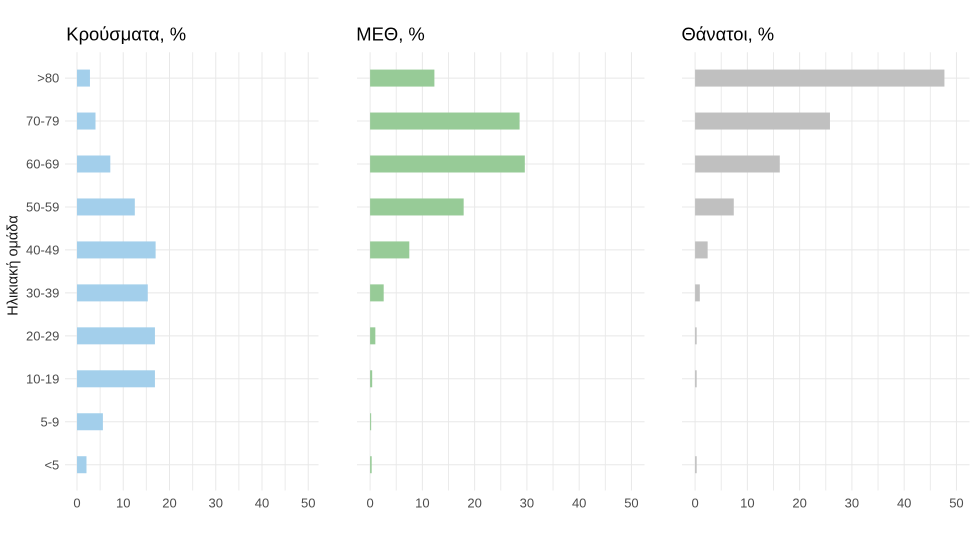  Describe the element at coordinates (126, 33) in the screenshot. I see `svg-text: Κρούσματα, %` at that location.